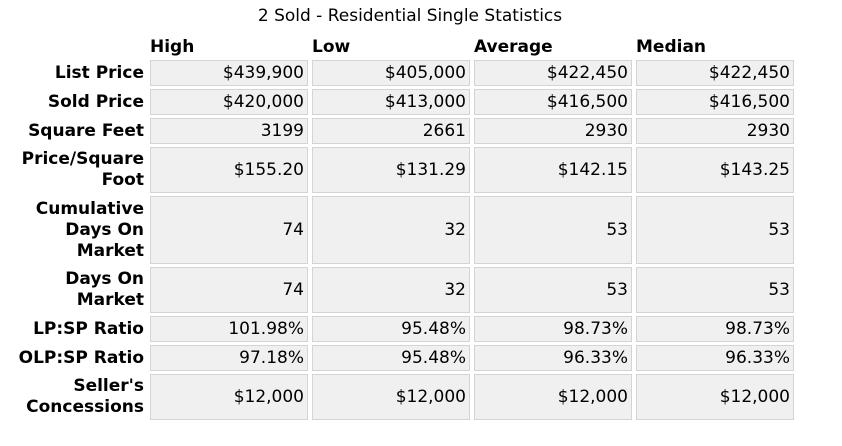 Image resolution: width=842 pixels, height=446 pixels. What do you see at coordinates (81, 357) in the screenshot?
I see `row-label: OLP:SP Ratio` at bounding box center [81, 357].